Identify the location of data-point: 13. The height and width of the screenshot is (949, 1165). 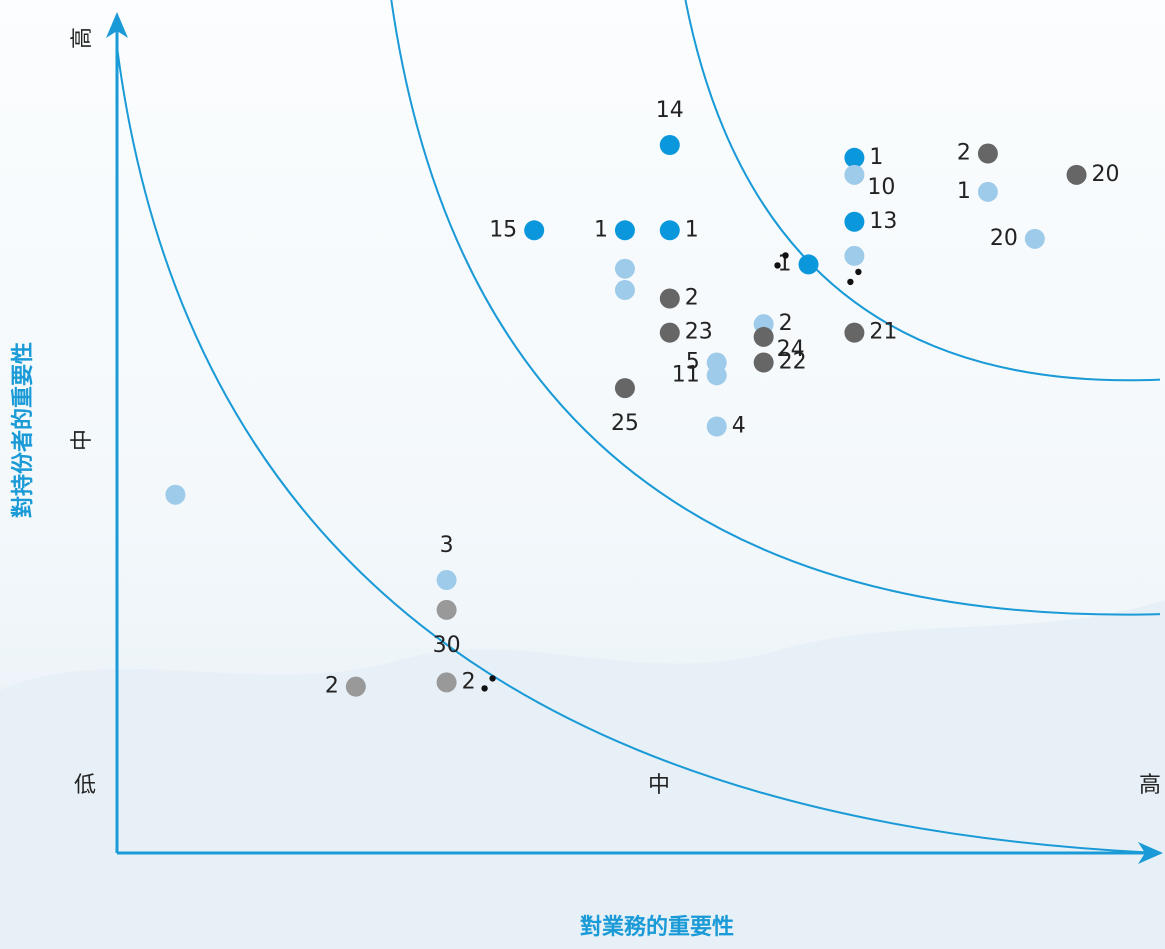
(870, 221).